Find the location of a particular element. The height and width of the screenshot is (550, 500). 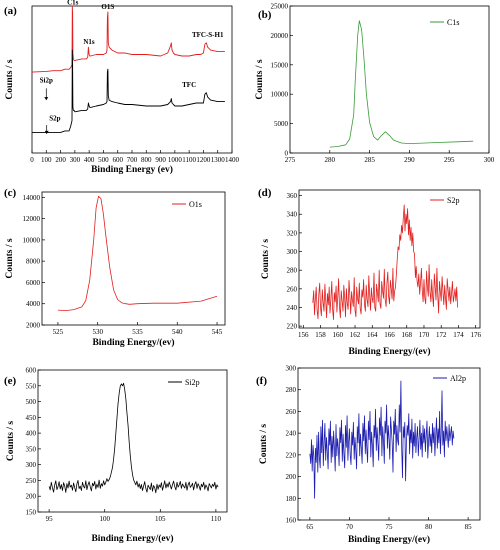

x-tick-label: 1400 is located at coordinates (232, 160).